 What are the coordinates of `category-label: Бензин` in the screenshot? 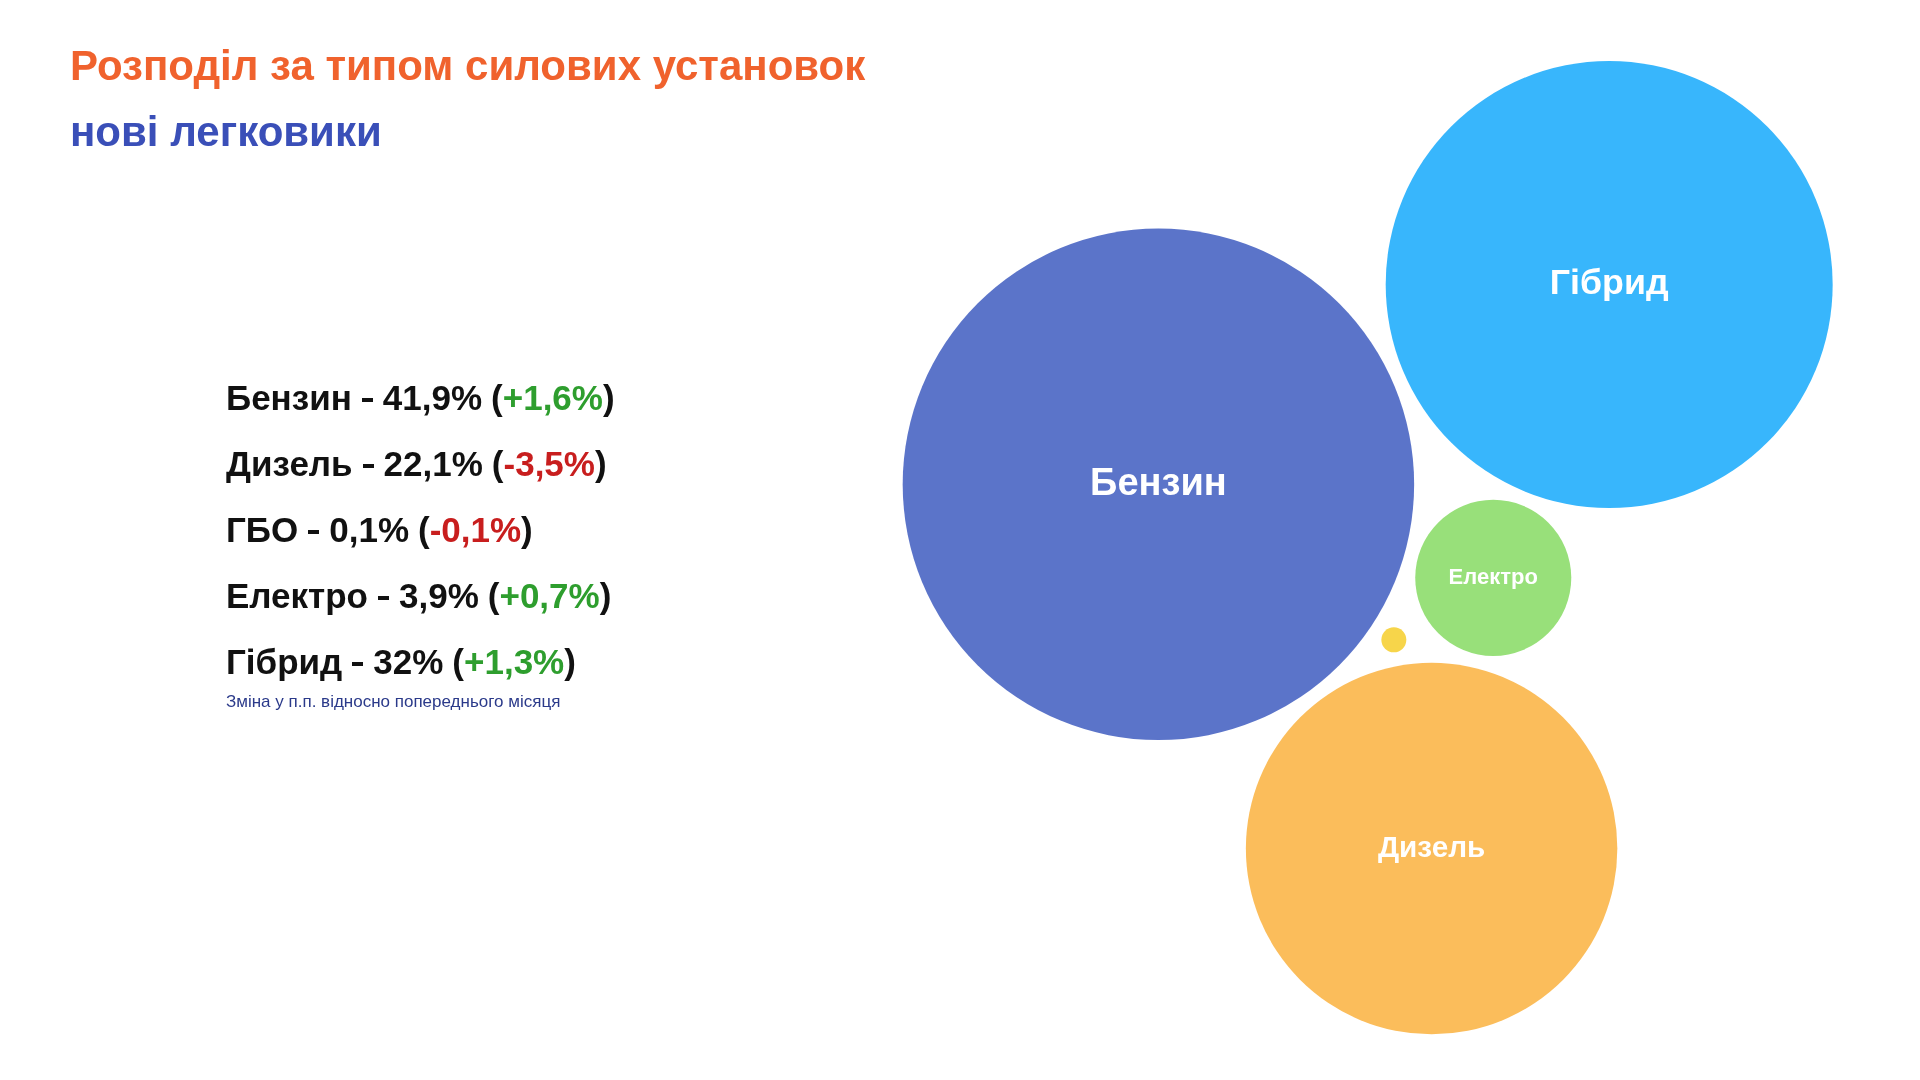 It's located at (289, 398).